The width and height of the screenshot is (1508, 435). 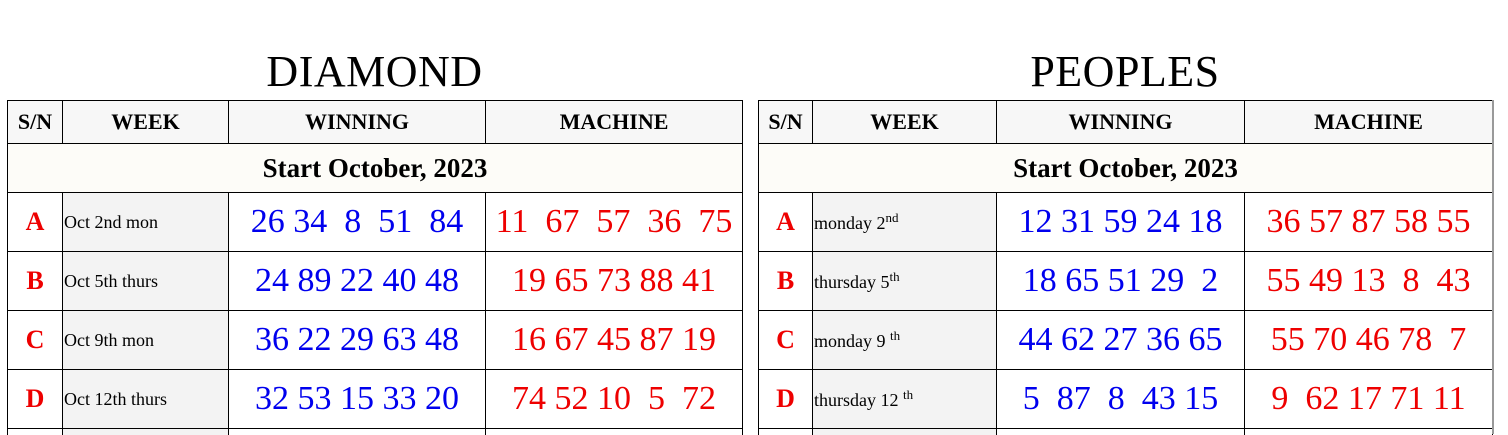 What do you see at coordinates (357, 222) in the screenshot?
I see `winning-cell: 26 34 8 51 84` at bounding box center [357, 222].